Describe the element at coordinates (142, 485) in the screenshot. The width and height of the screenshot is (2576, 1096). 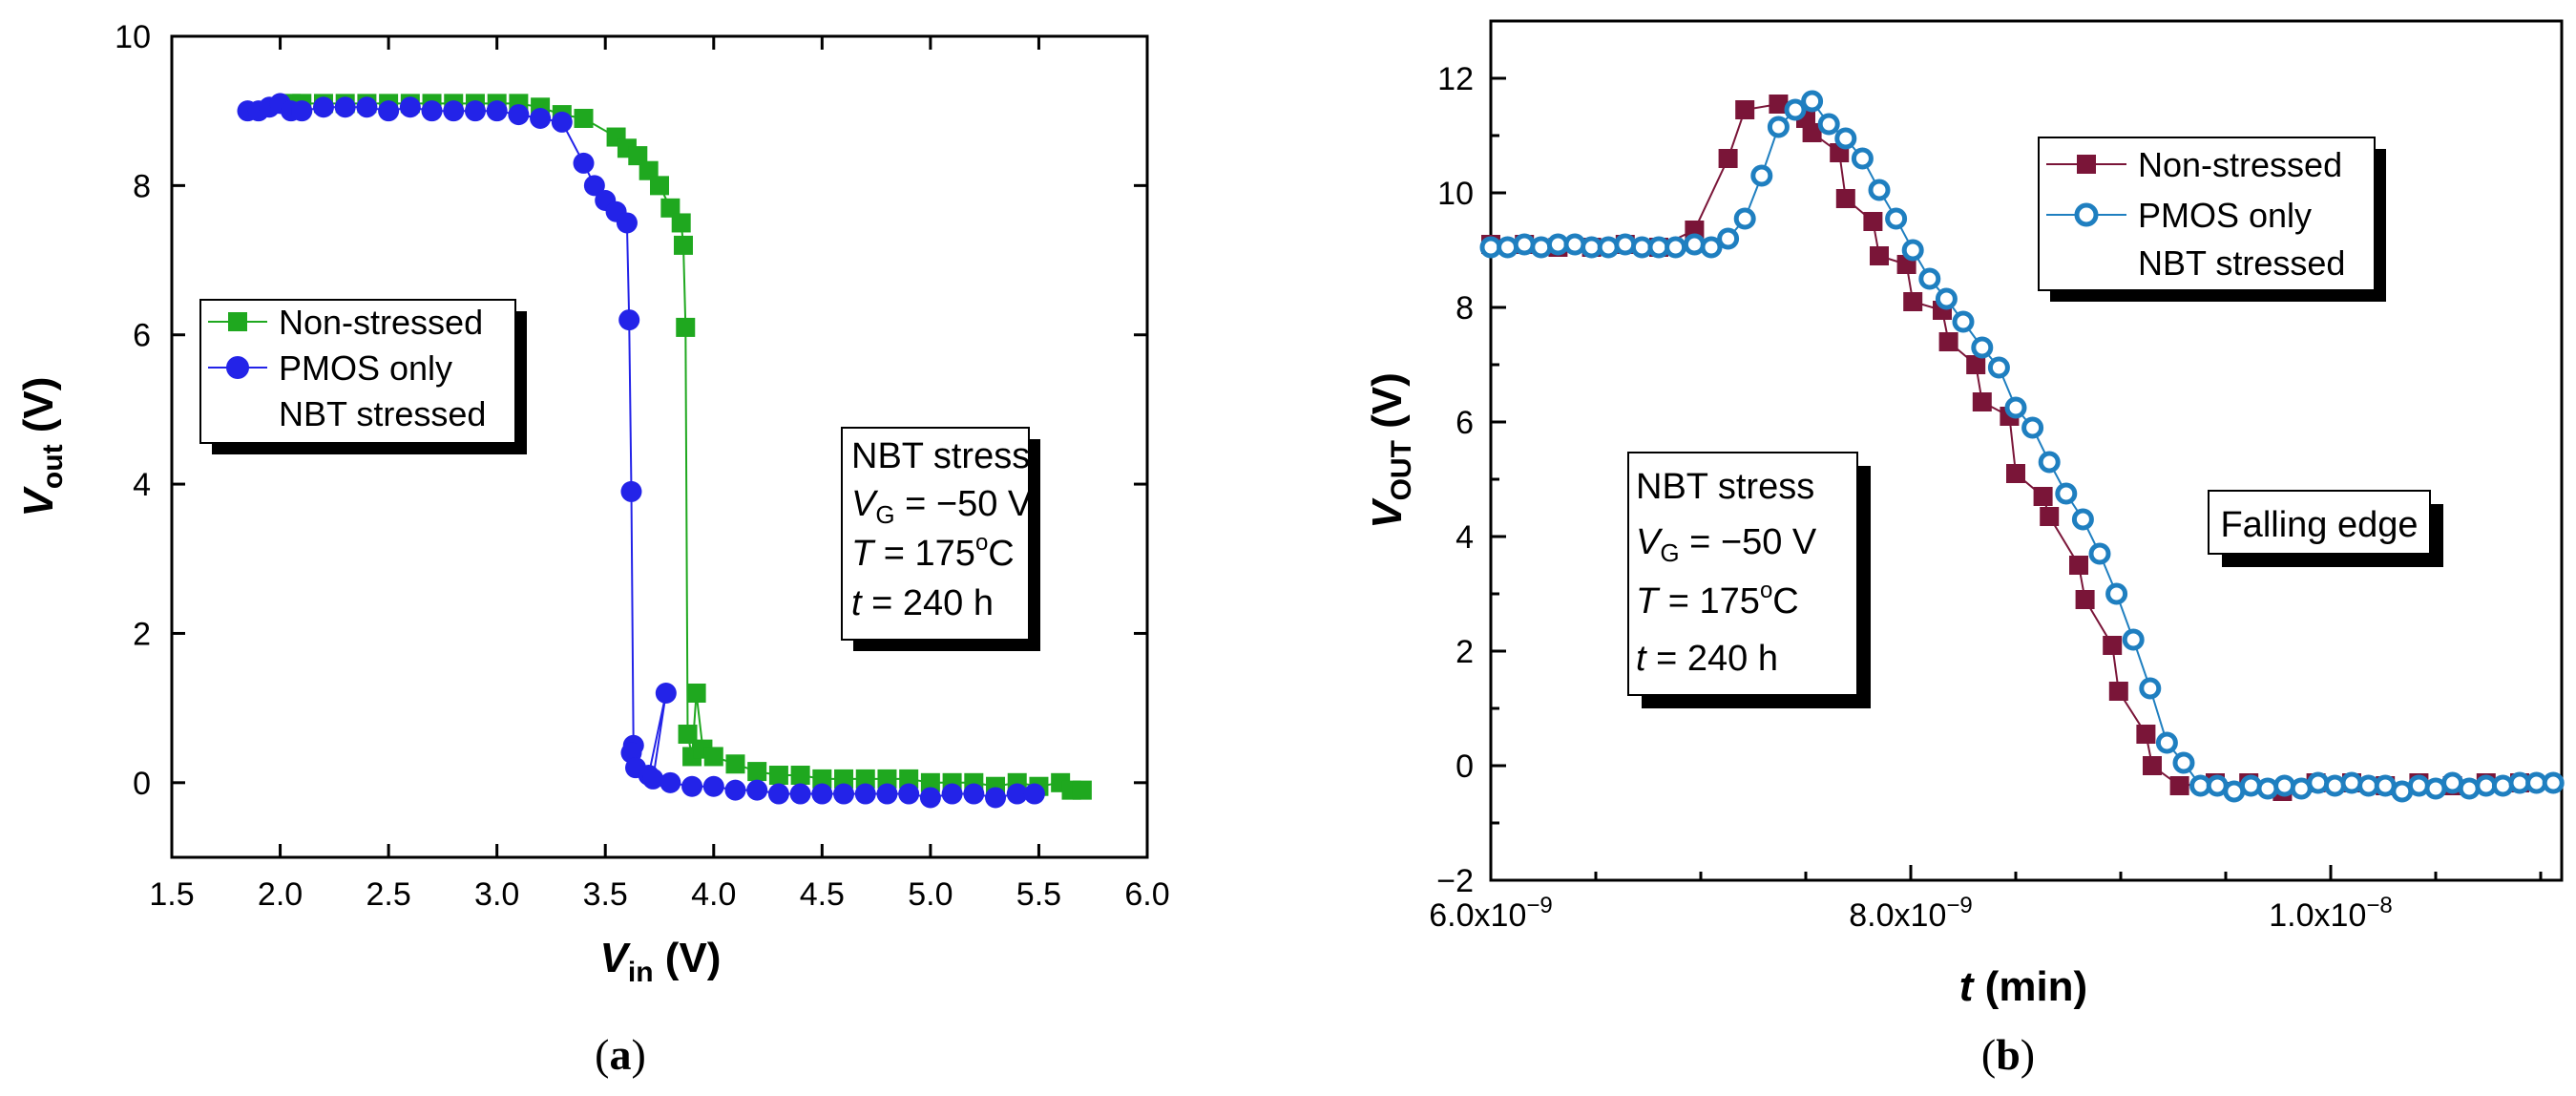
I see `chart-a-ytick-label: 4` at that location.